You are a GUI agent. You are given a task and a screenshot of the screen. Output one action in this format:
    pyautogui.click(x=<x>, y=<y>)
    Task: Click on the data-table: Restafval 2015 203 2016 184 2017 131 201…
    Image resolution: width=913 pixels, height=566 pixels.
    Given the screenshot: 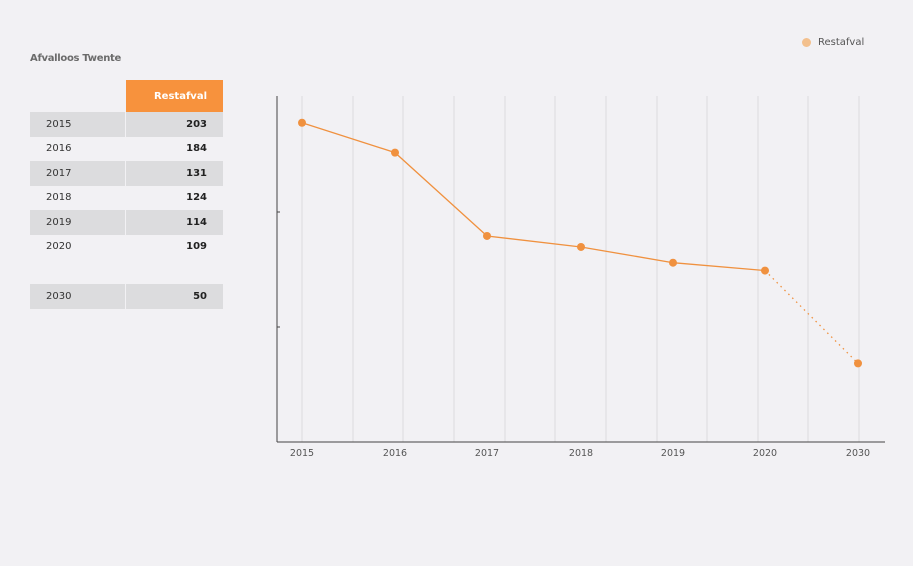 What is the action you would take?
    pyautogui.click(x=126, y=194)
    